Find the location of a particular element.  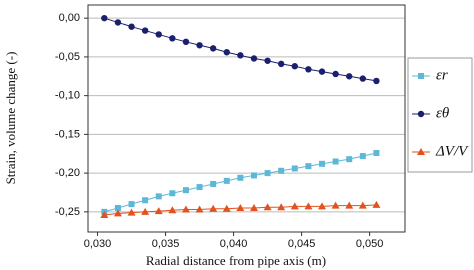

y-tick-label: -0,15 is located at coordinates (67, 134).